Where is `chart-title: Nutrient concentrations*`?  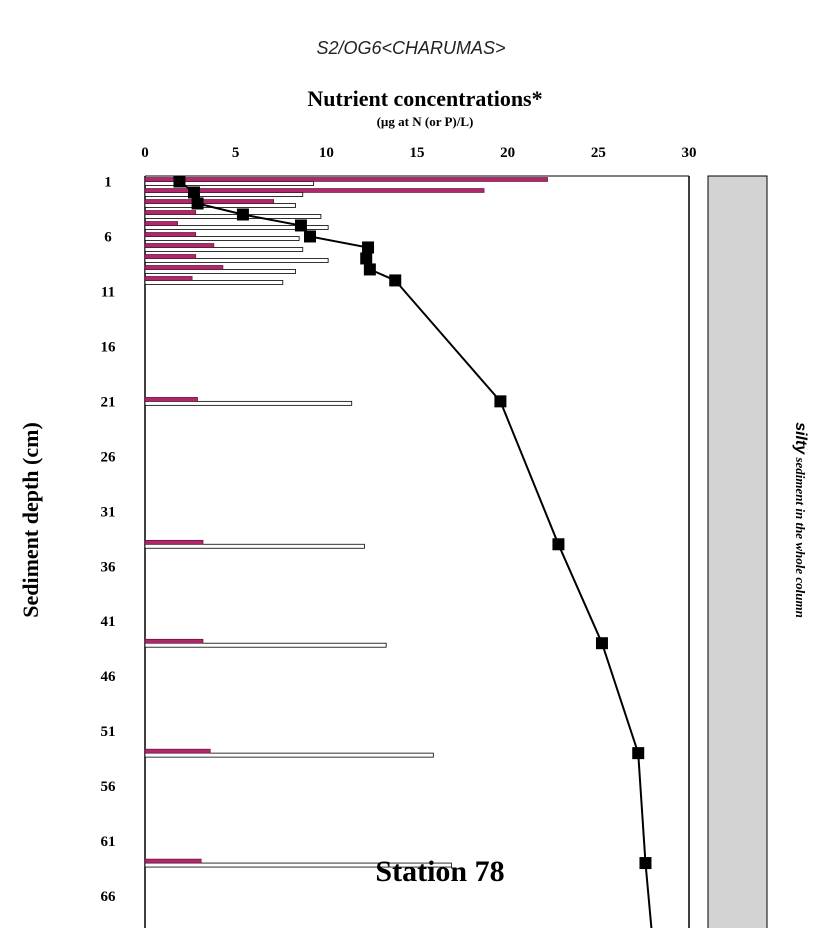
chart-title: Nutrient concentrations* is located at coordinates (424, 98).